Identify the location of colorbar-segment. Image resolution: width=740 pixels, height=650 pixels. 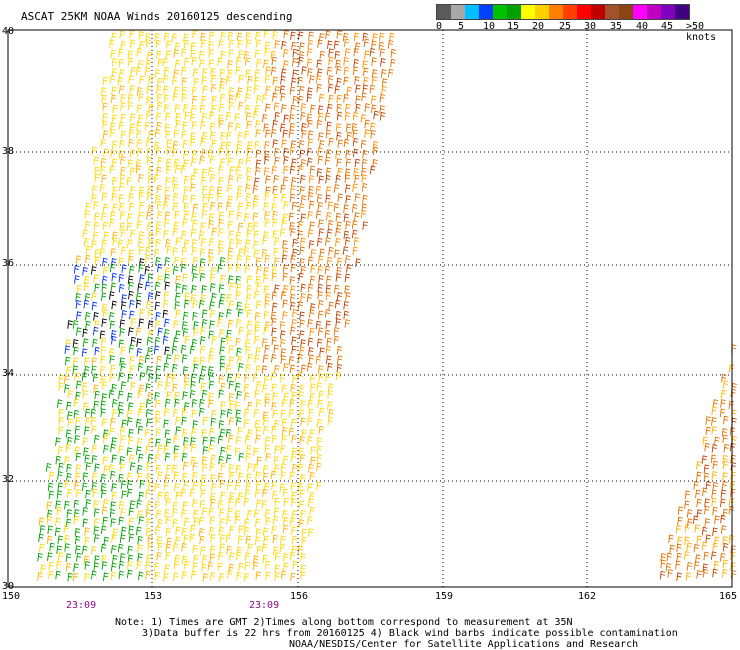
(668, 12).